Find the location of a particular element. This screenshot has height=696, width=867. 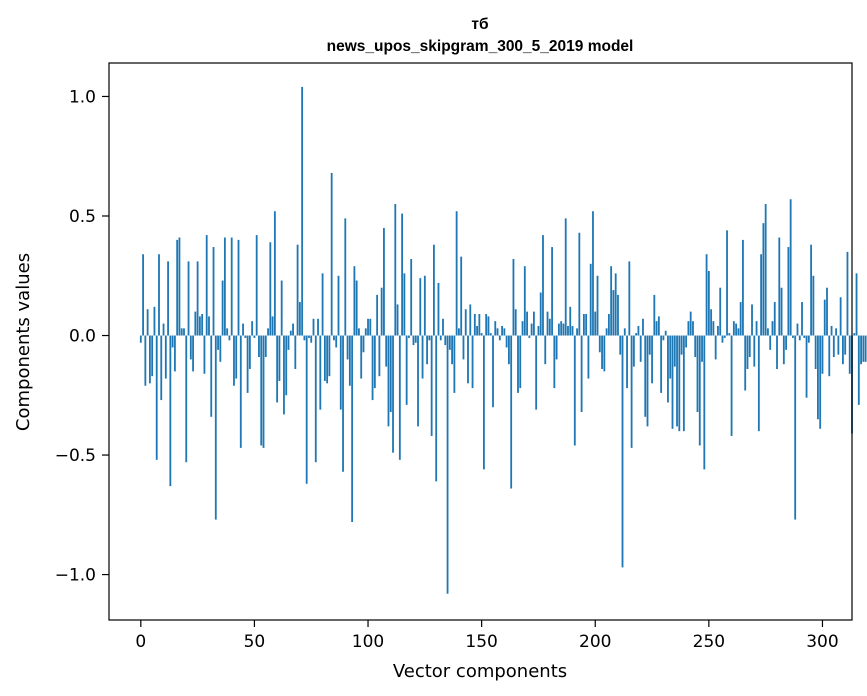

y-axis-ticks: −1.0 −0.5 0.0 0.5 1.0 is located at coordinates (82, 336).